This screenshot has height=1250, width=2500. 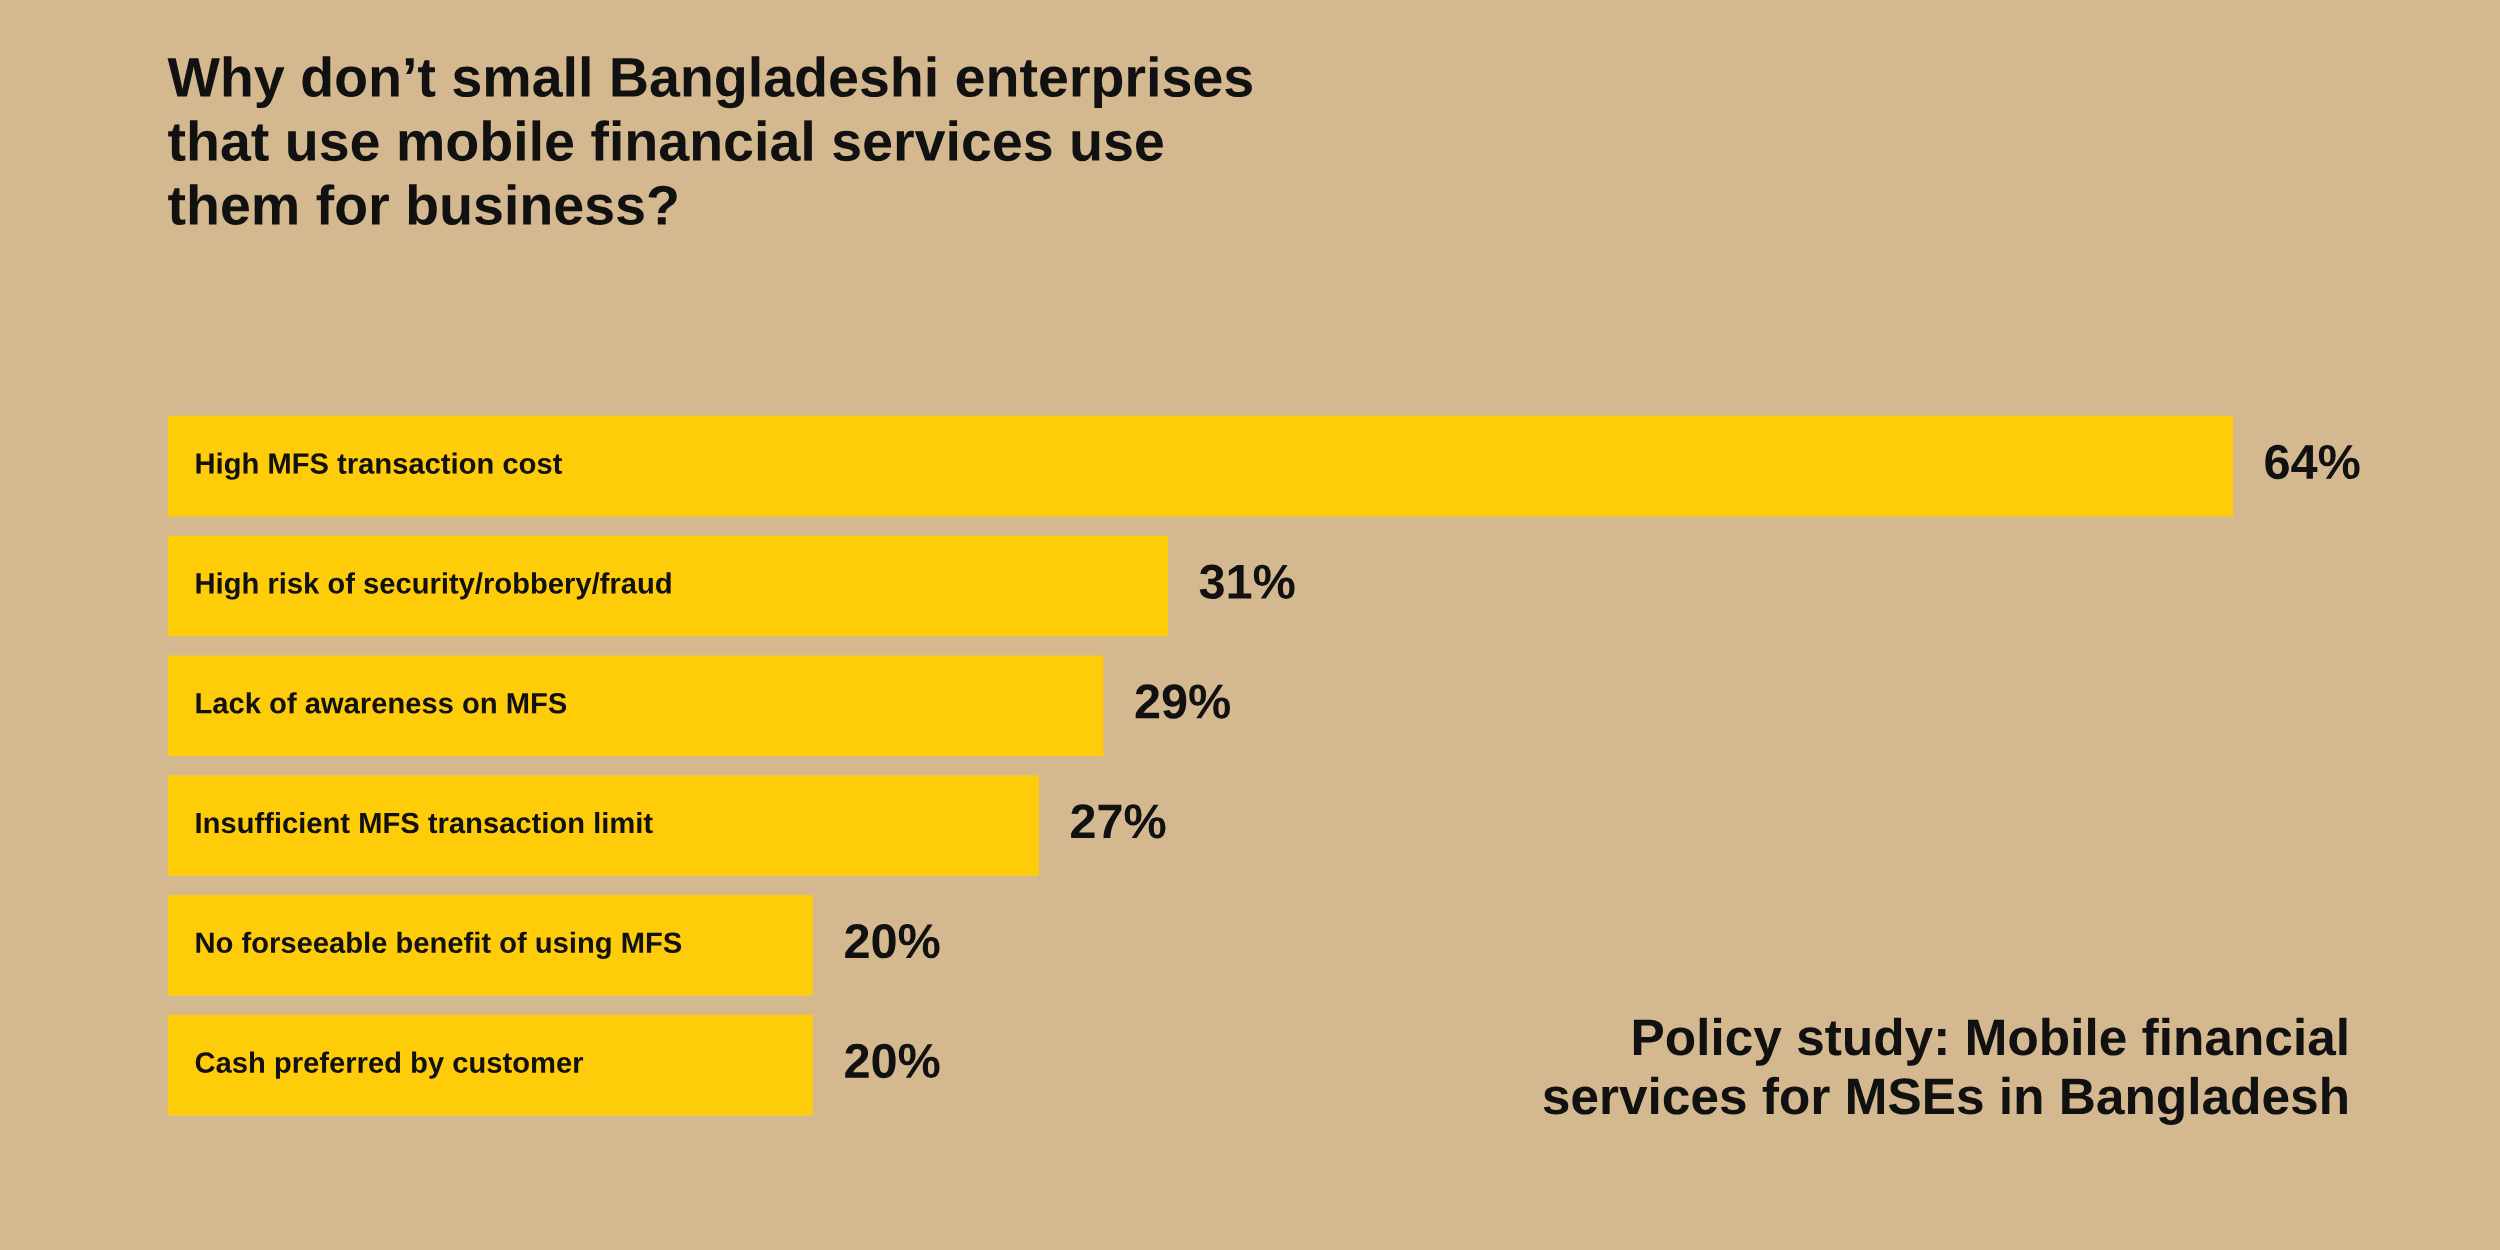 I want to click on chart-title: Why don’t small Bangladeshi enterprises that use mobile financial services use them for business?, so click(x=709, y=141).